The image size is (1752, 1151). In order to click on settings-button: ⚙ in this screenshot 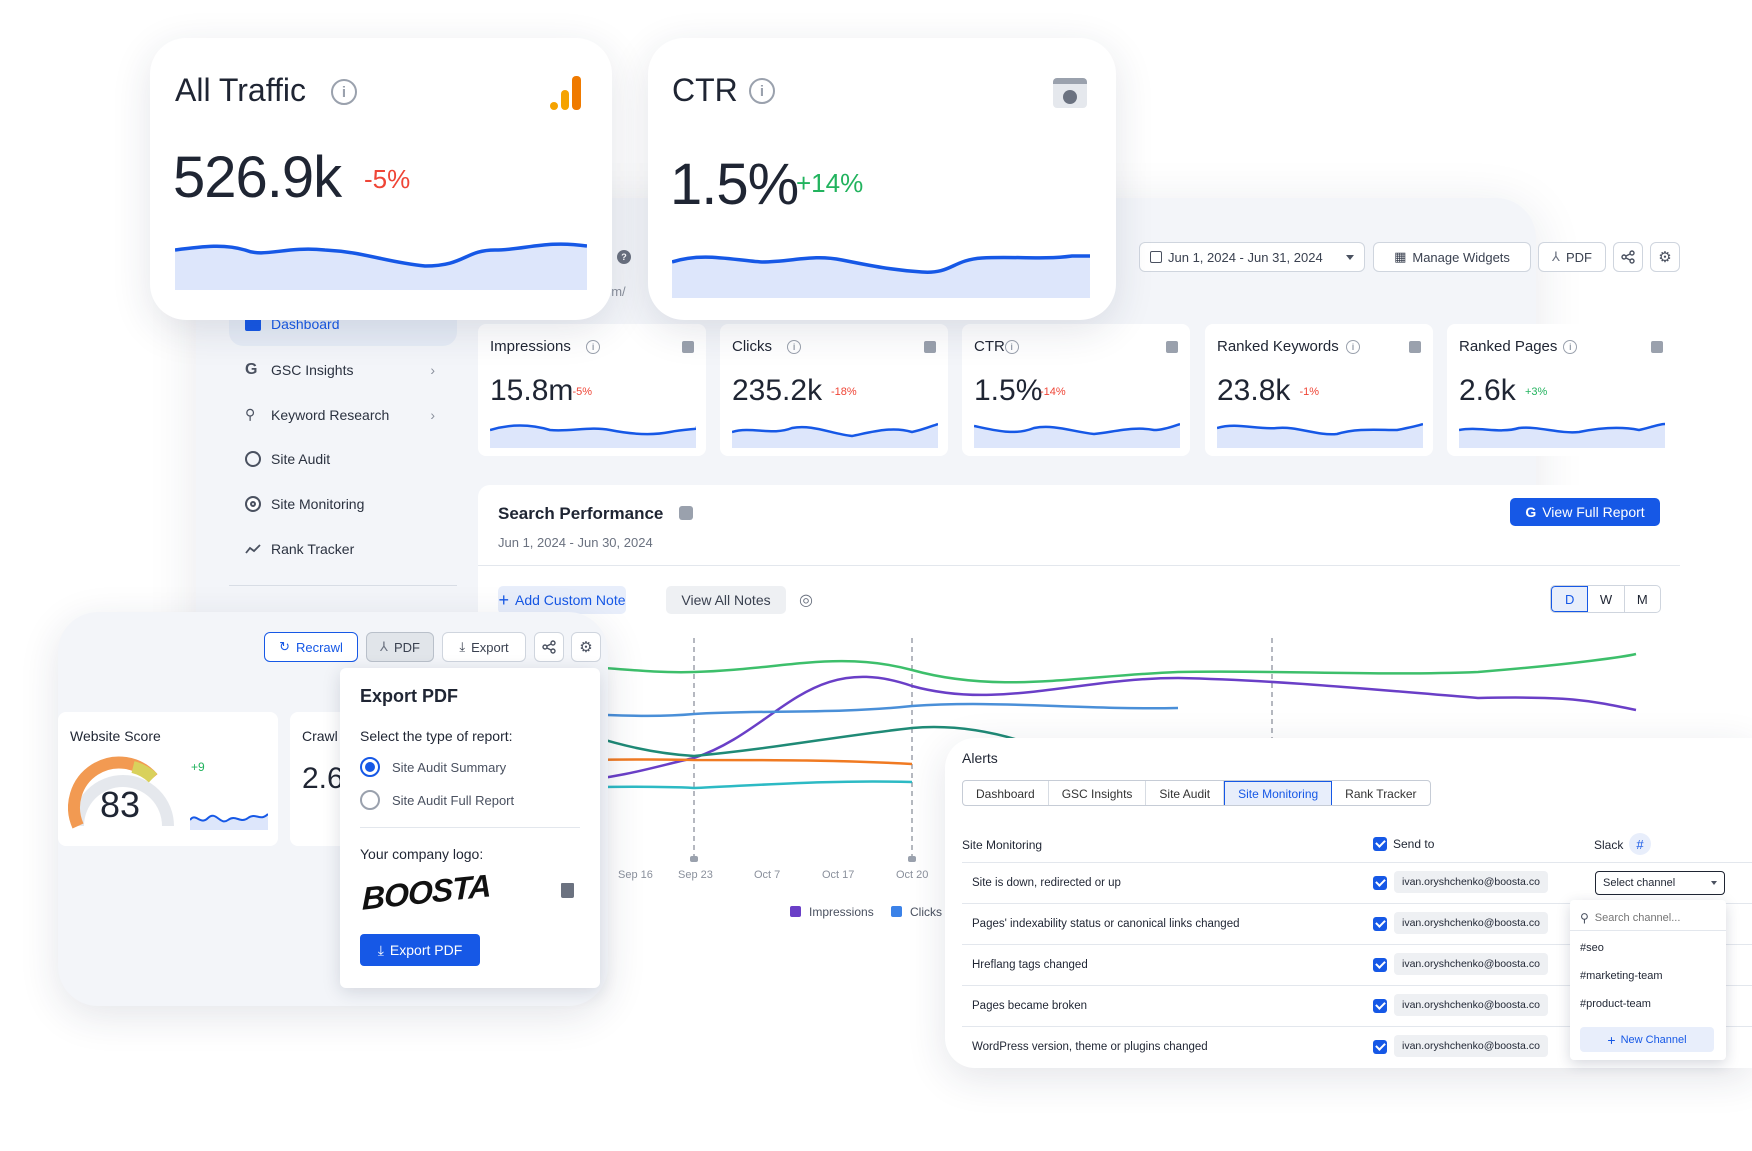, I will do `click(1665, 257)`.